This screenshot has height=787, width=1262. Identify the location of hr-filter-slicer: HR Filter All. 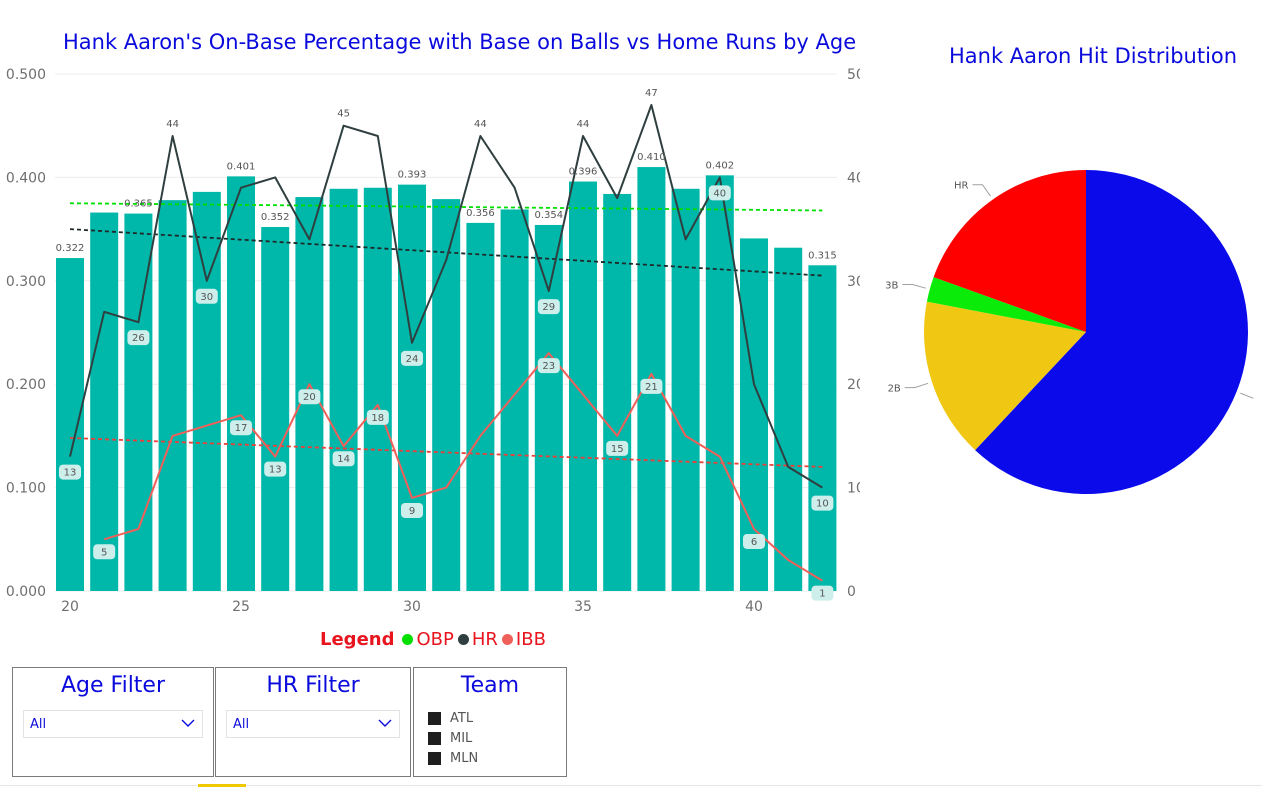
(313, 722).